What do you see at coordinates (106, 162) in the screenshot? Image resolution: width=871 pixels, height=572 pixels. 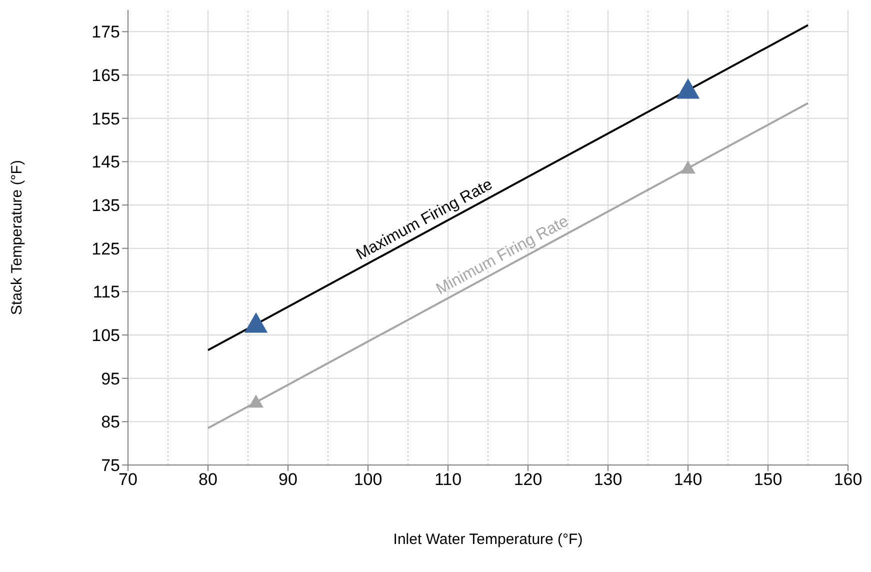 I see `y-tick-label: 145` at bounding box center [106, 162].